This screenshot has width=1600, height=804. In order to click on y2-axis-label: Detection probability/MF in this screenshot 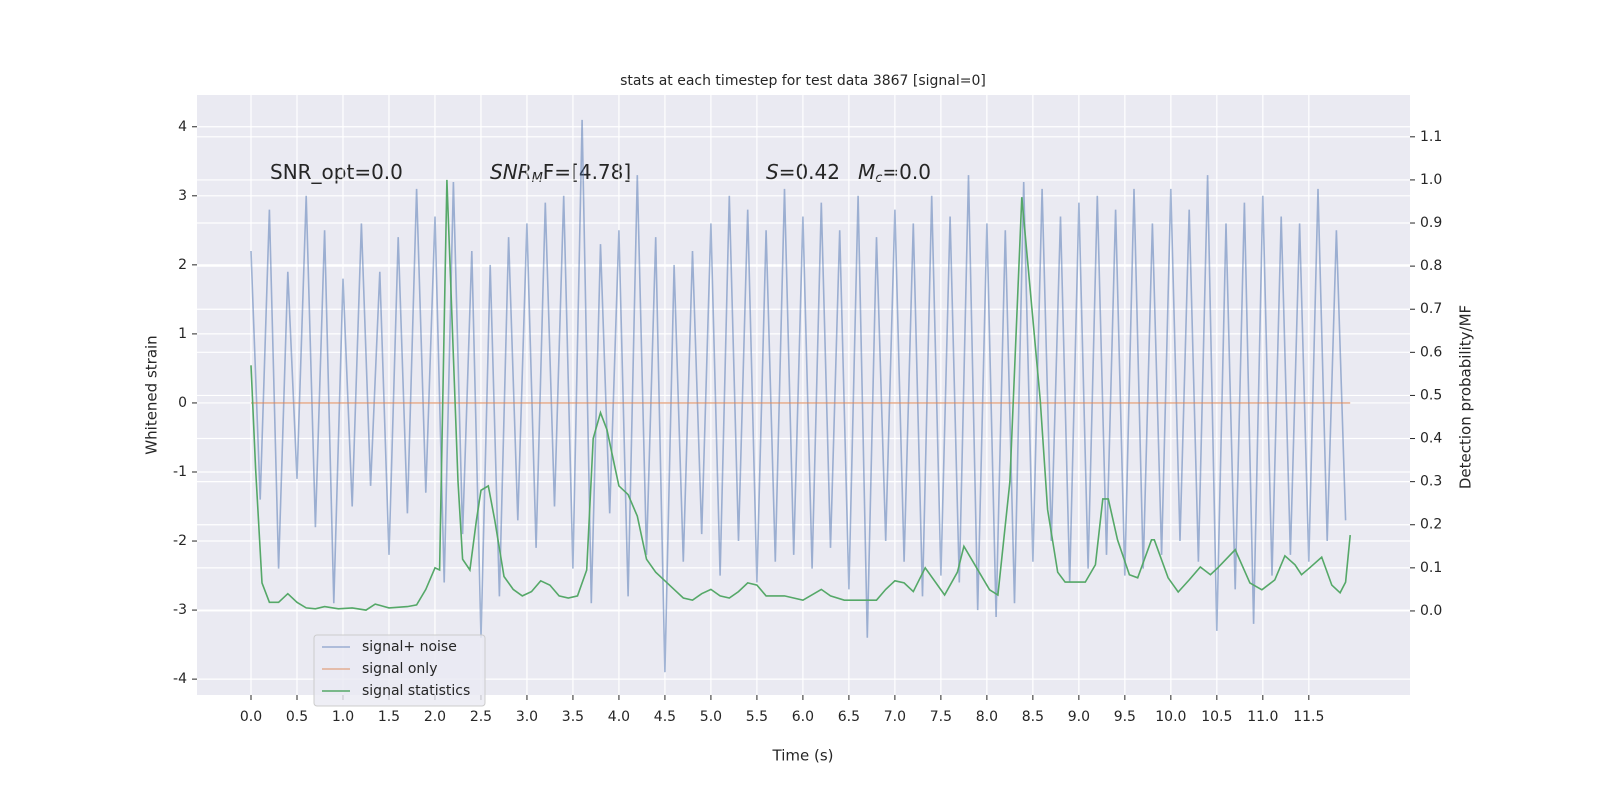, I will do `click(1466, 397)`.